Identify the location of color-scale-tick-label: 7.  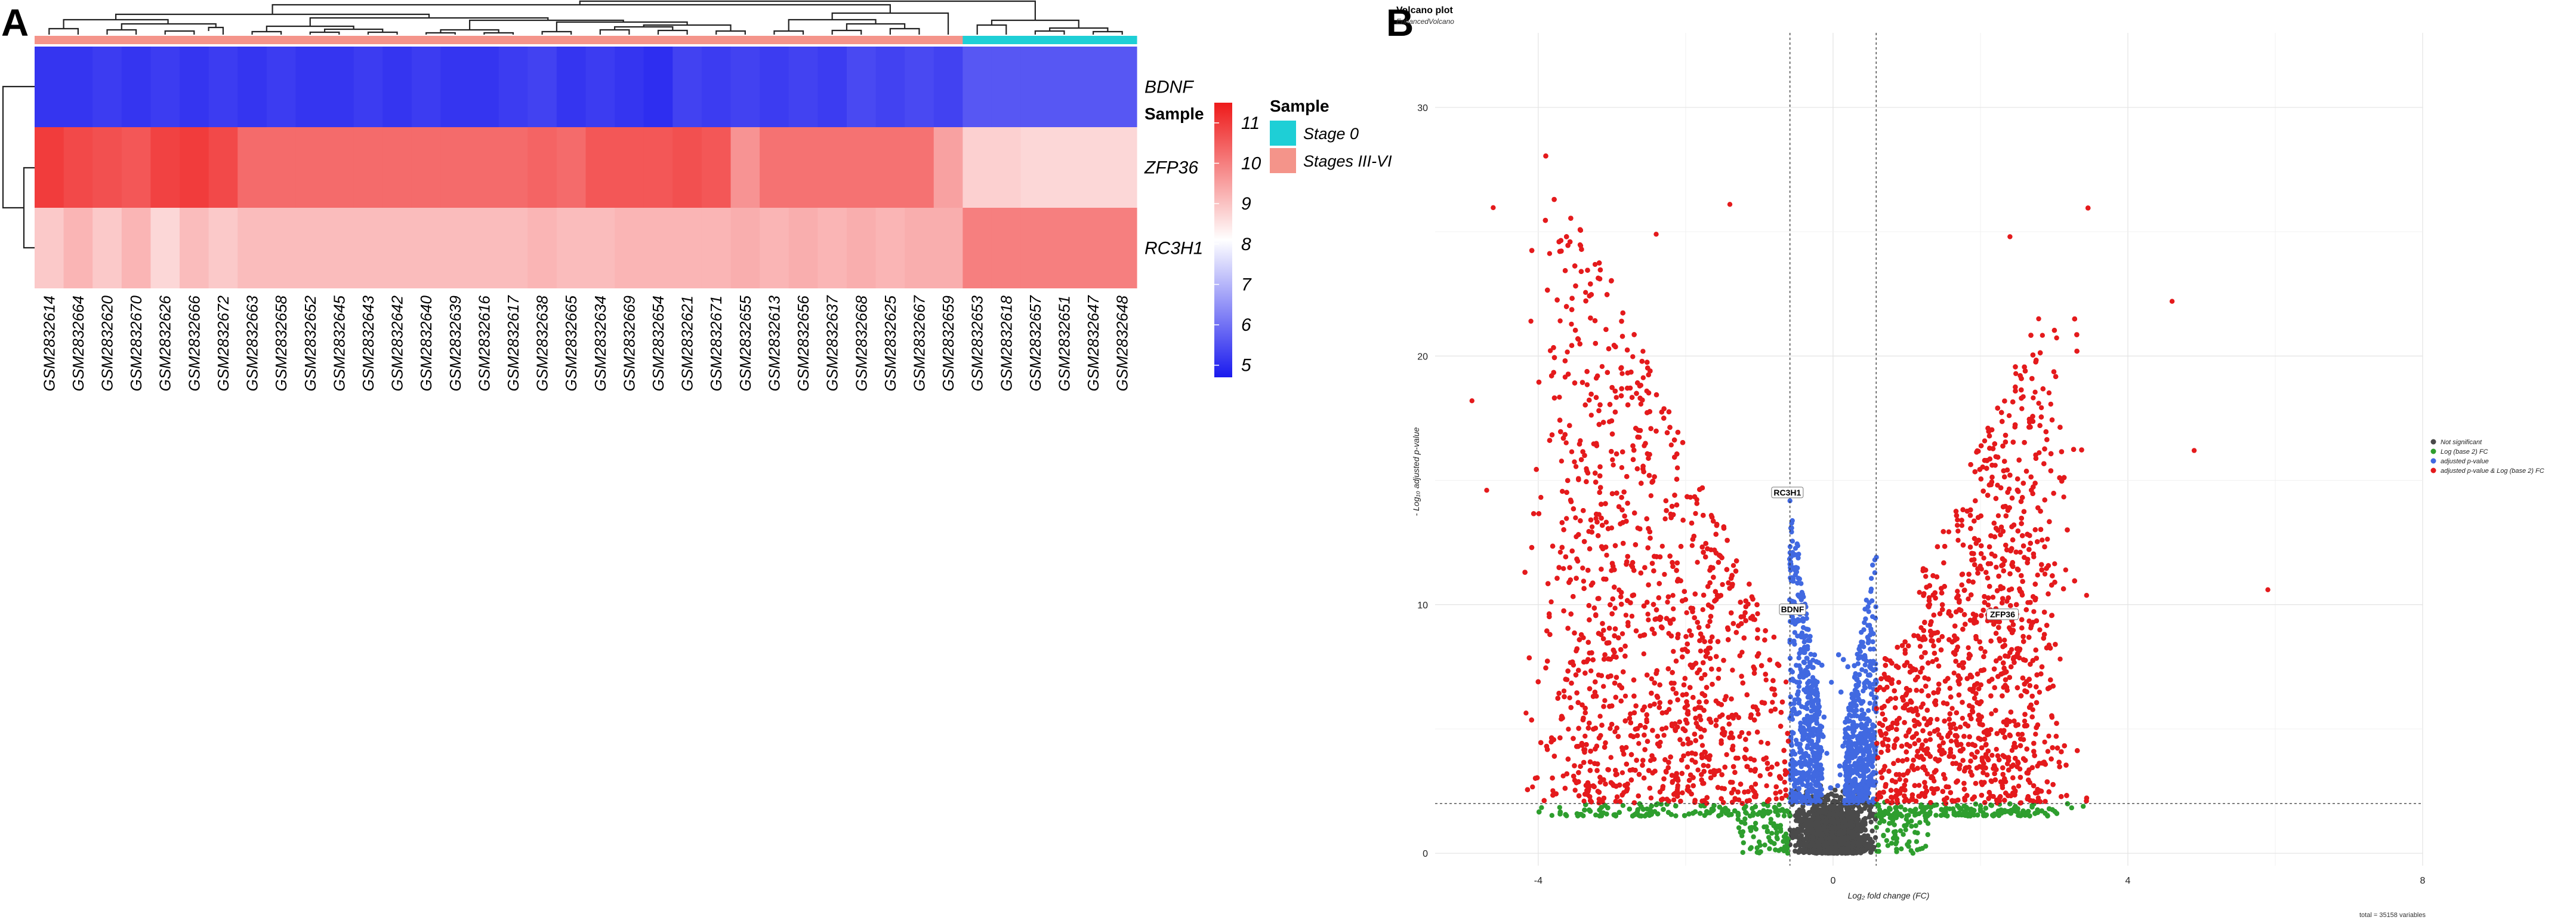
(1247, 284).